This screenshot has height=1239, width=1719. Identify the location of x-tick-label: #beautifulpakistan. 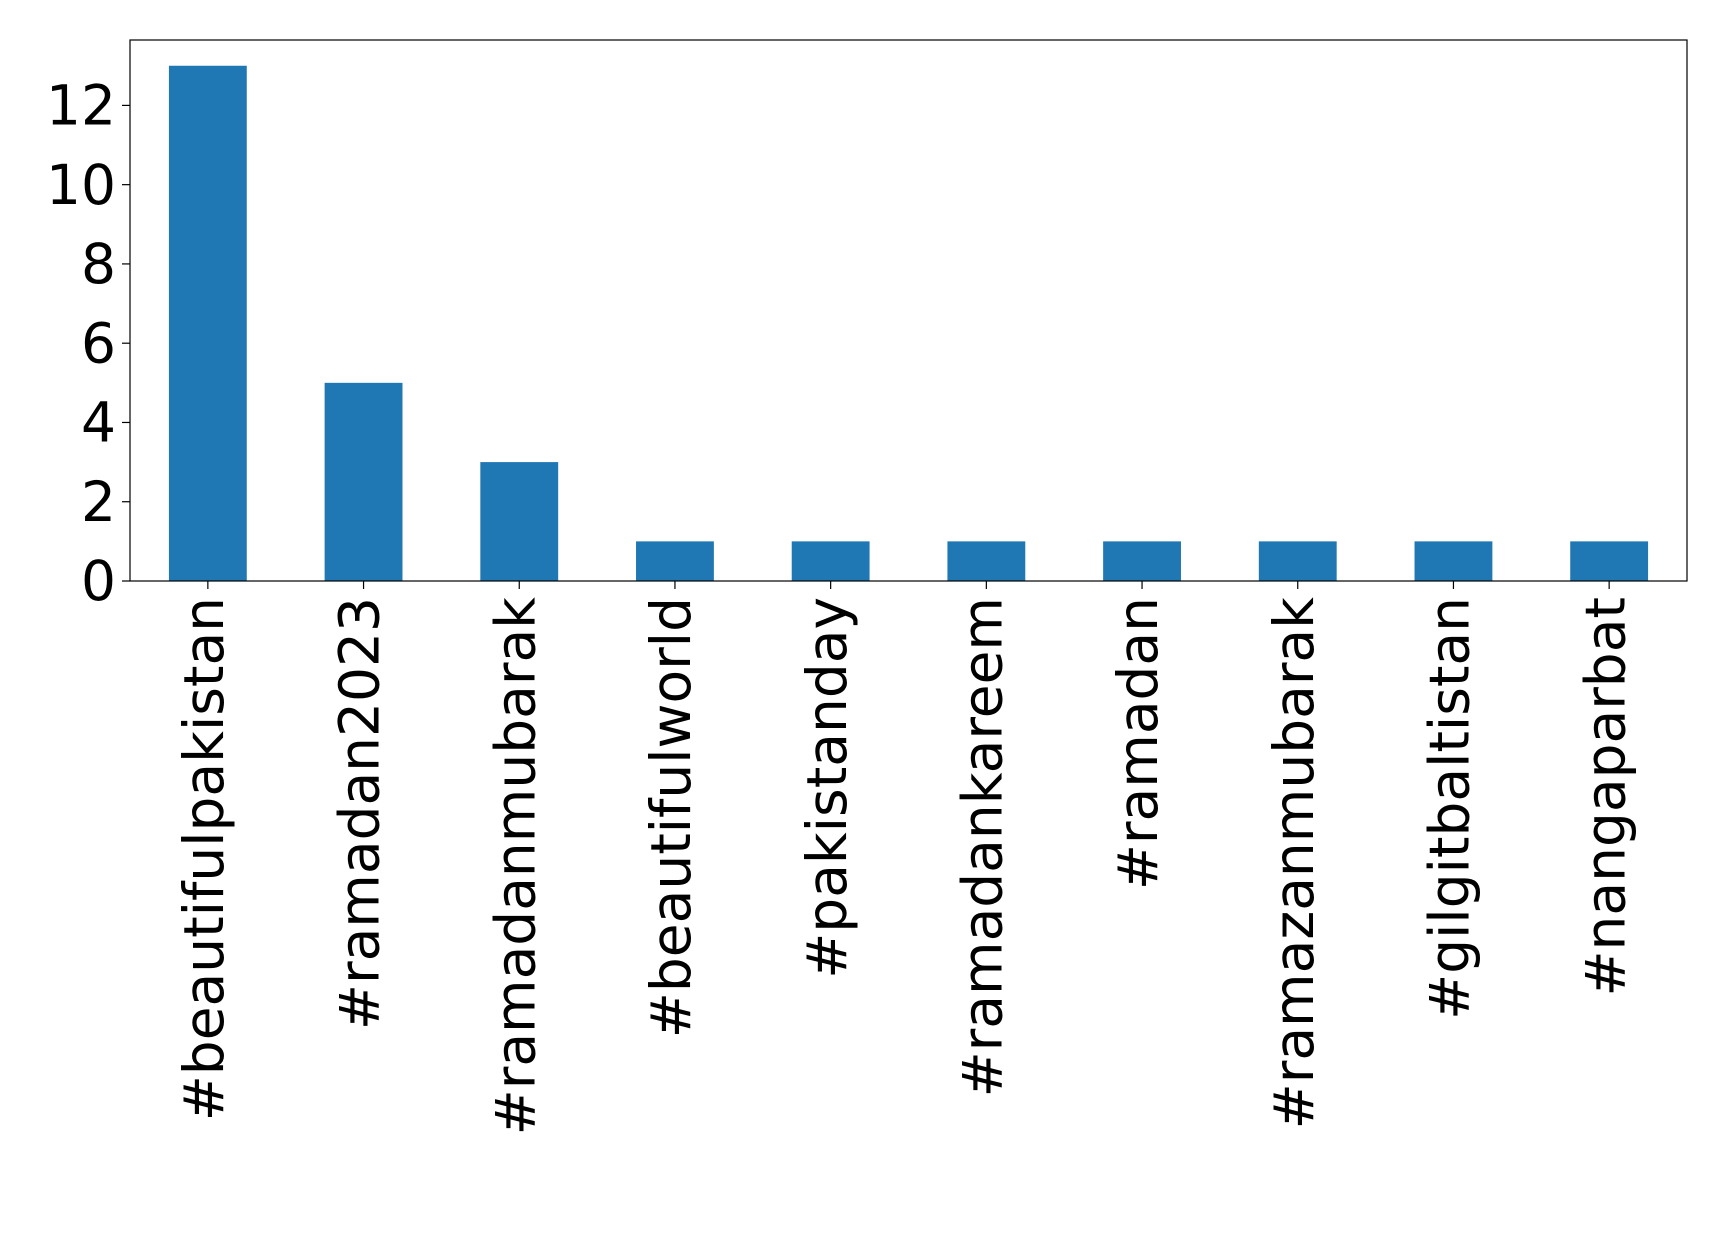
(204, 859).